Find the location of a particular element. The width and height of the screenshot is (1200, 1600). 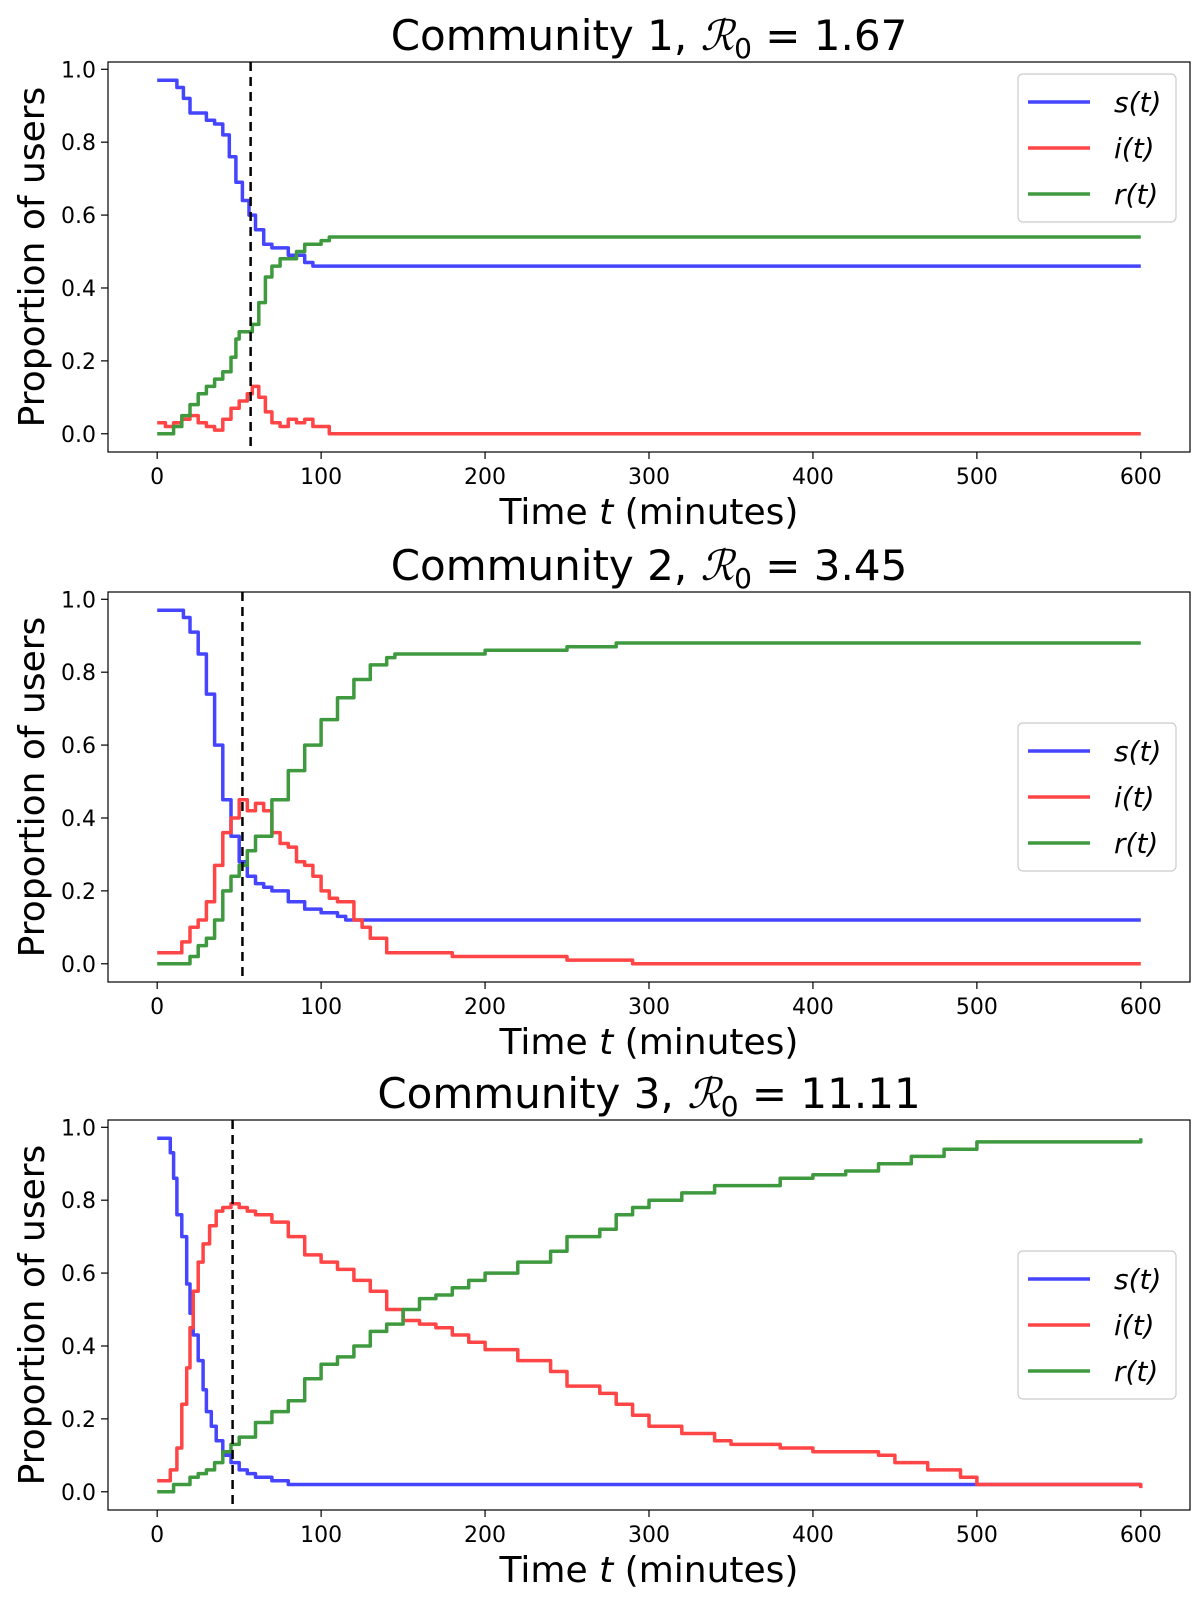

chart-title: Community 3, ℛ0 = 11.11 is located at coordinates (648, 1096).